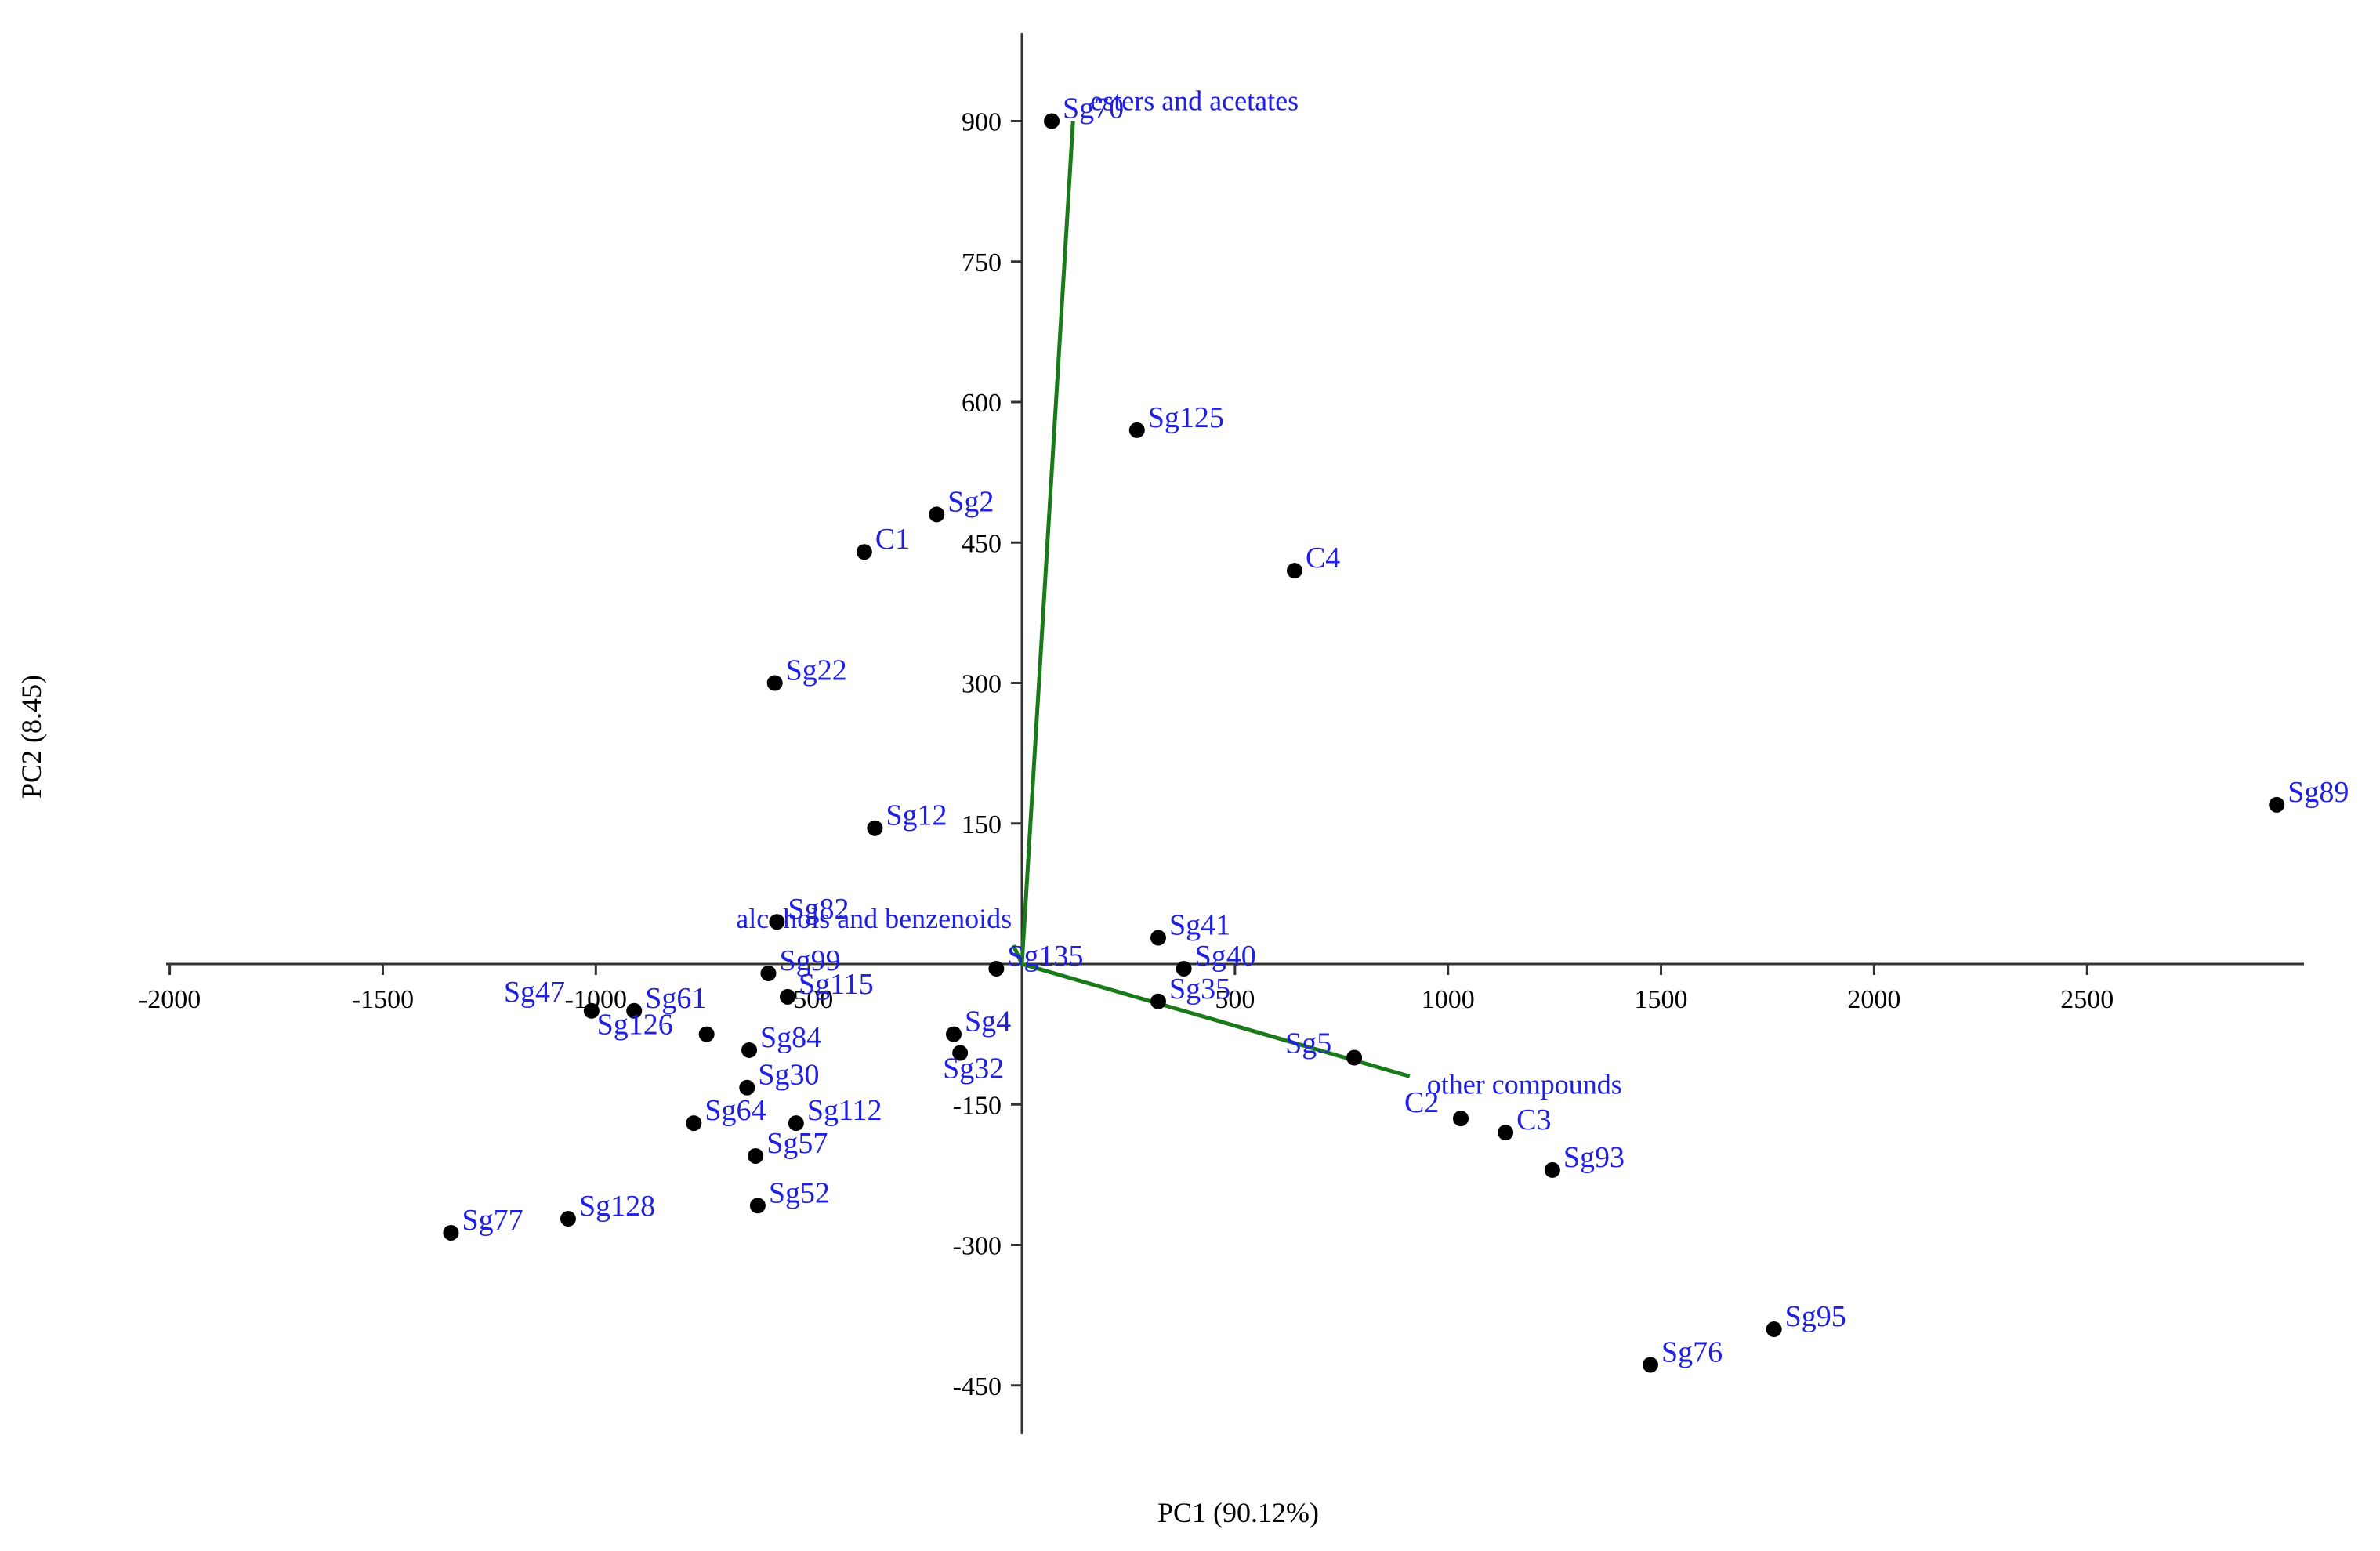 The width and height of the screenshot is (2380, 1551). What do you see at coordinates (977, 1105) in the screenshot?
I see `y-tick-label: -150` at bounding box center [977, 1105].